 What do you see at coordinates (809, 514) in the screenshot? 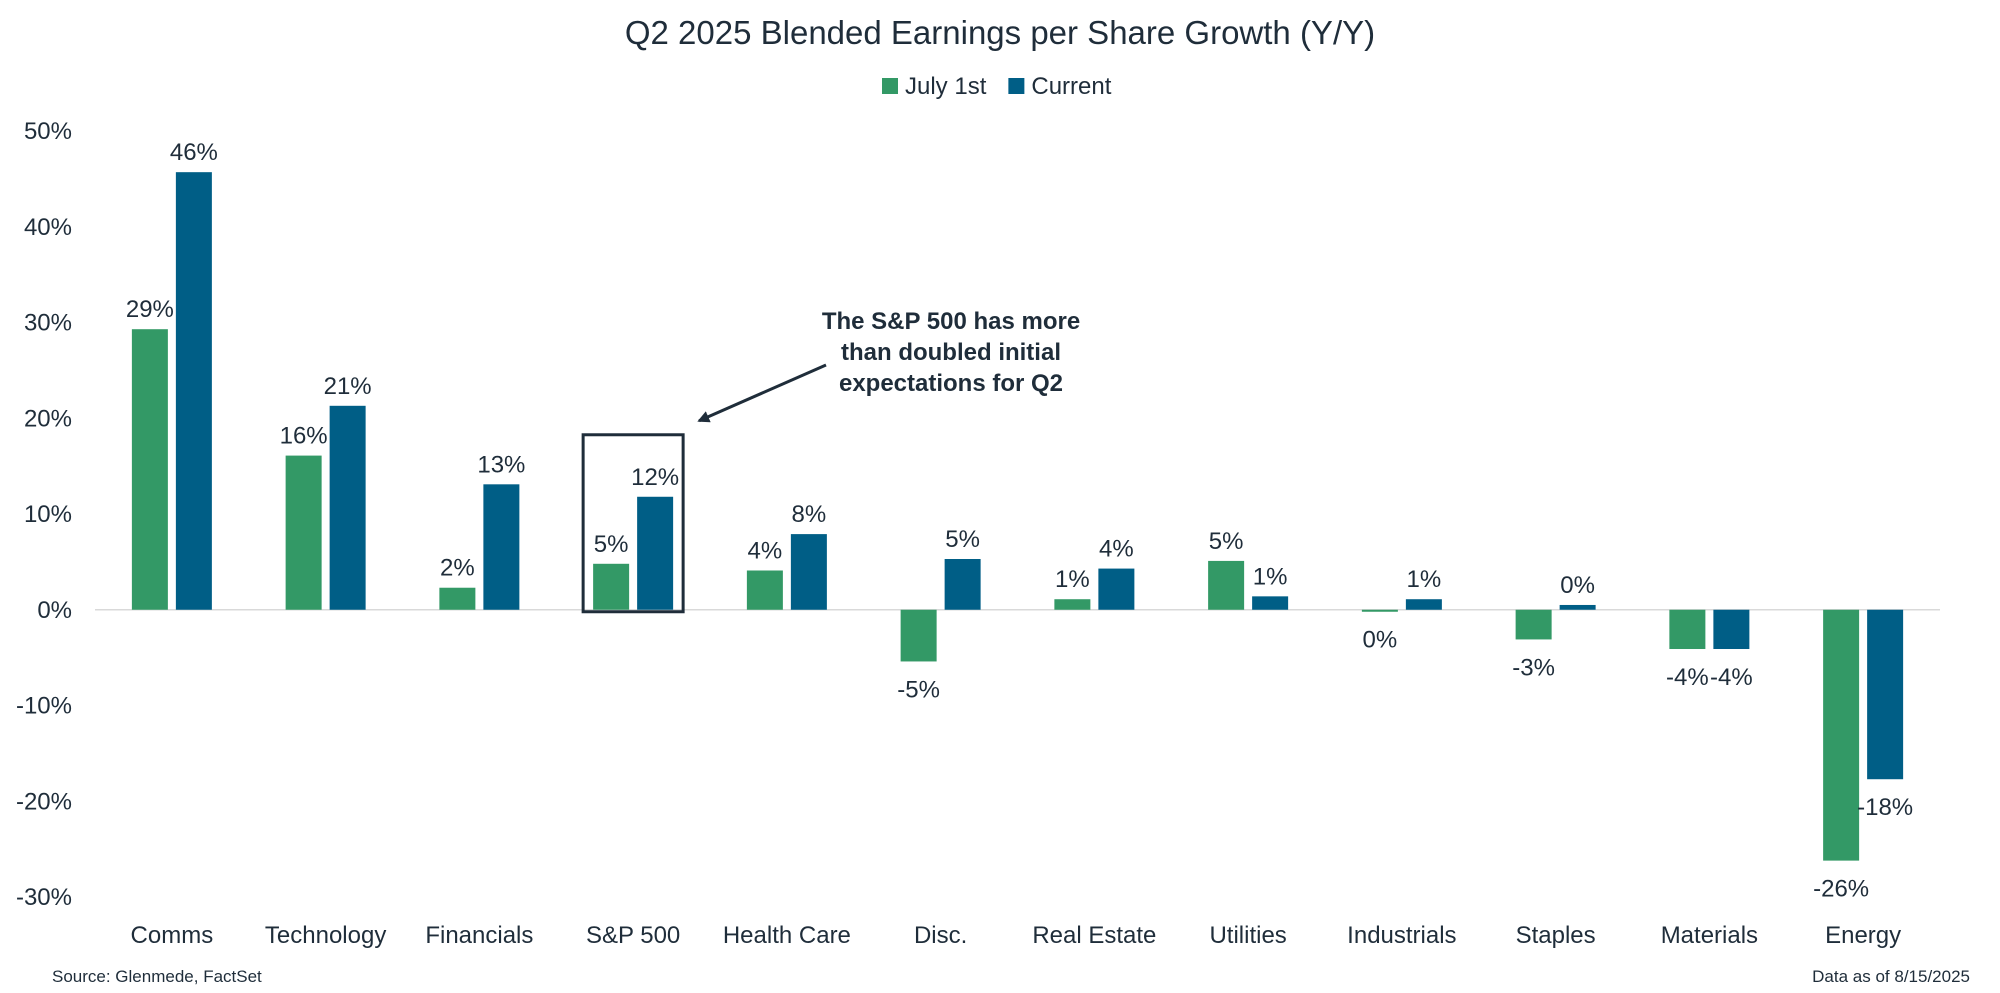
I see `data-label-1-4: 8%` at bounding box center [809, 514].